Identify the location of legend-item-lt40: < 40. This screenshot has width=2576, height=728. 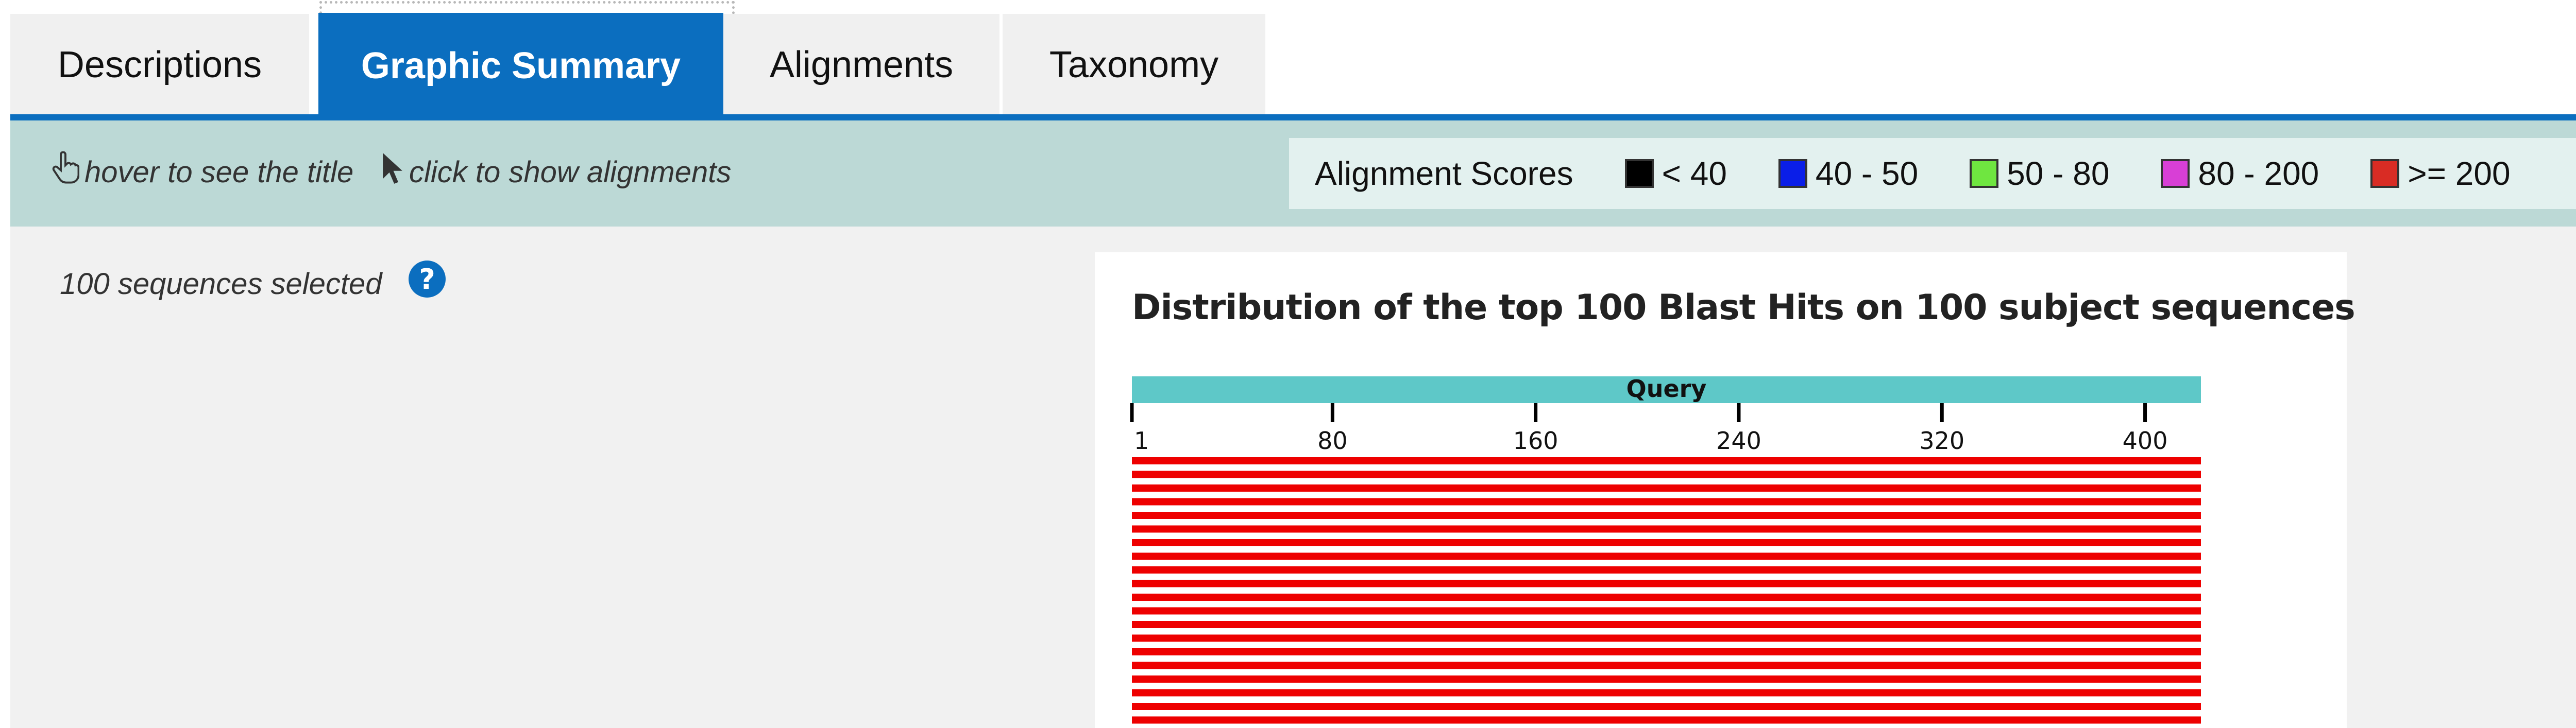
(1675, 173).